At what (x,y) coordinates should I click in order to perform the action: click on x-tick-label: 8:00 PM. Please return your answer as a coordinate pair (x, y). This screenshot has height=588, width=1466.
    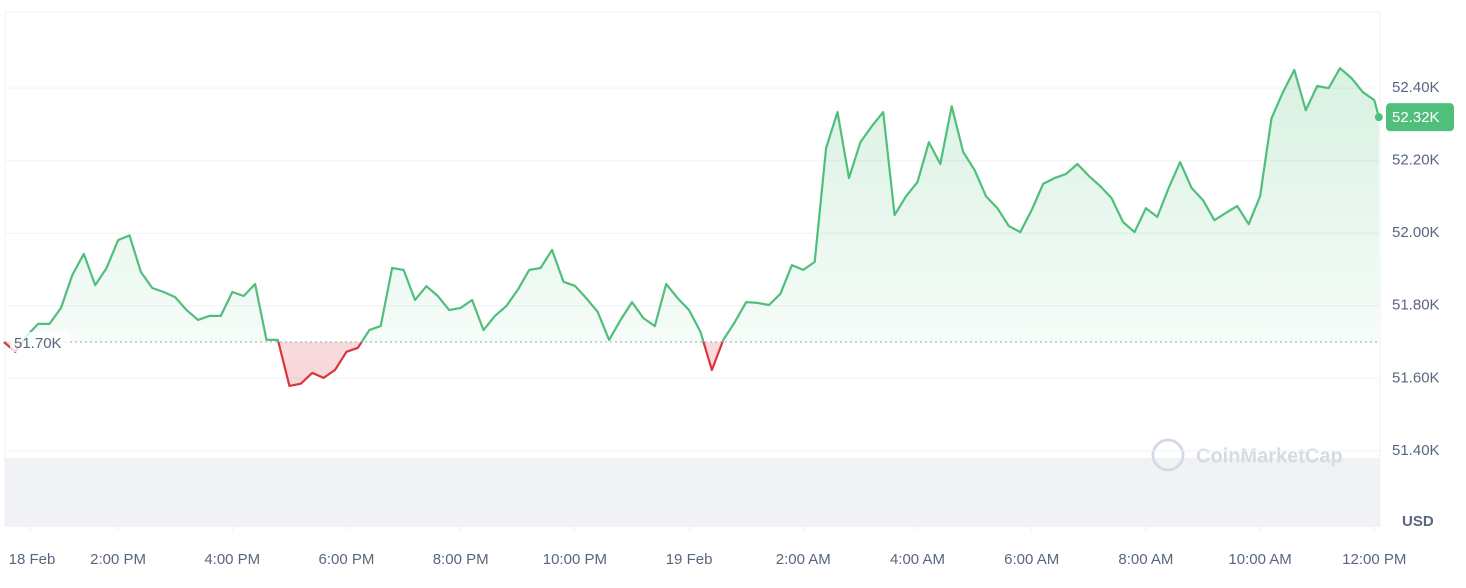
    Looking at the image, I should click on (461, 559).